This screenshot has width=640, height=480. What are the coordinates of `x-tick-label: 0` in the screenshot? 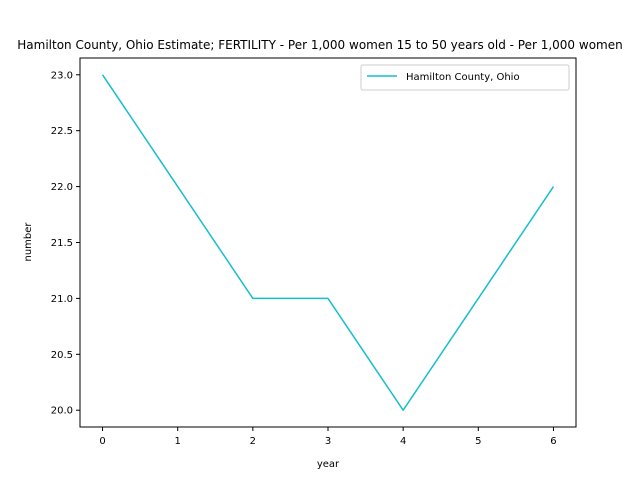 It's located at (102, 441).